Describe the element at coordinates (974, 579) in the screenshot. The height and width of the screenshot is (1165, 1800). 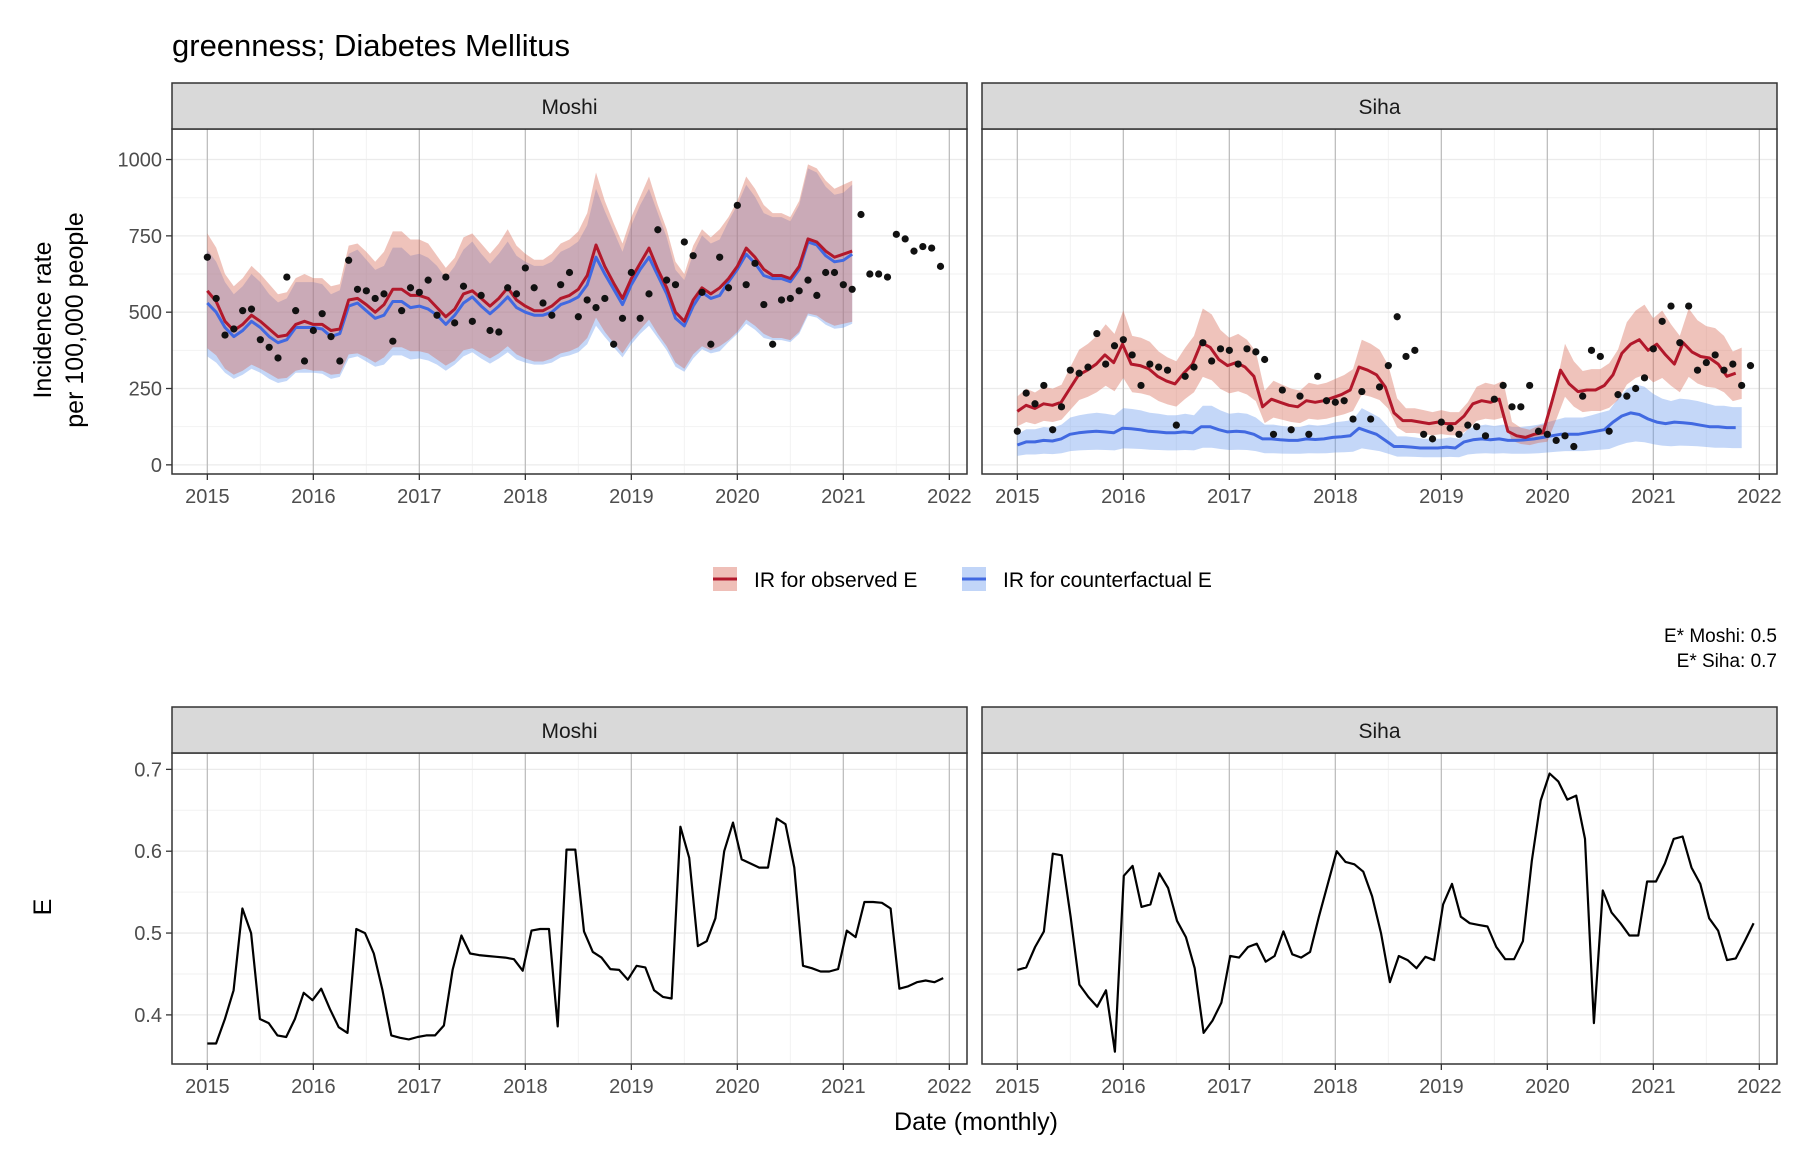
I see `legend-key-counterfactual` at that location.